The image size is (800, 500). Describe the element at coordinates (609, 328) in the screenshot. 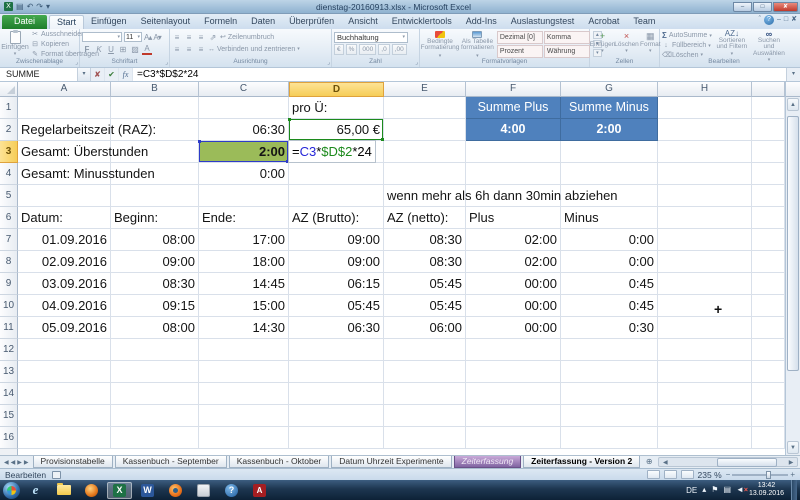

I see `cell-G11: 0:30` at that location.